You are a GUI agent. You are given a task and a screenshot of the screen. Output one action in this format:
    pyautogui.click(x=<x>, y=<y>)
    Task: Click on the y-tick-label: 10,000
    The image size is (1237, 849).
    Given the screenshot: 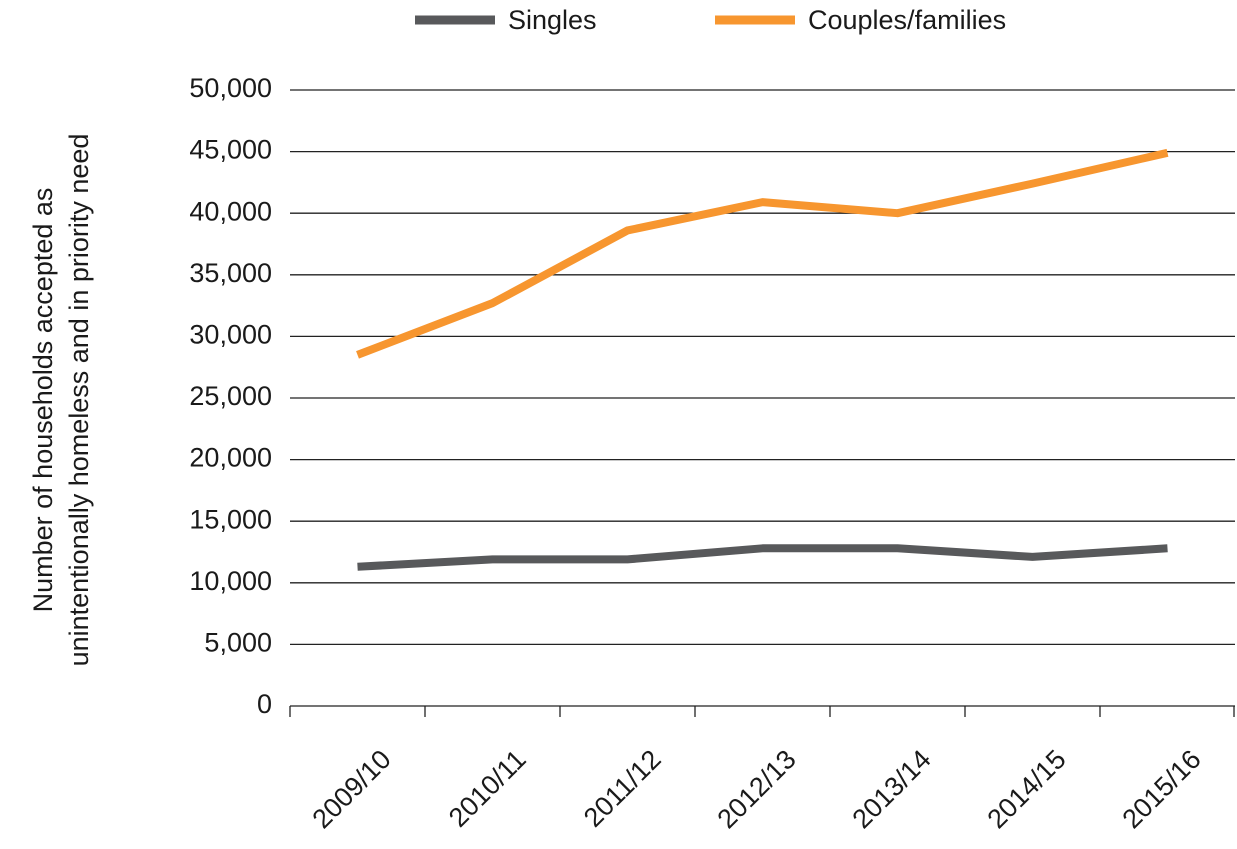 What is the action you would take?
    pyautogui.click(x=230, y=581)
    